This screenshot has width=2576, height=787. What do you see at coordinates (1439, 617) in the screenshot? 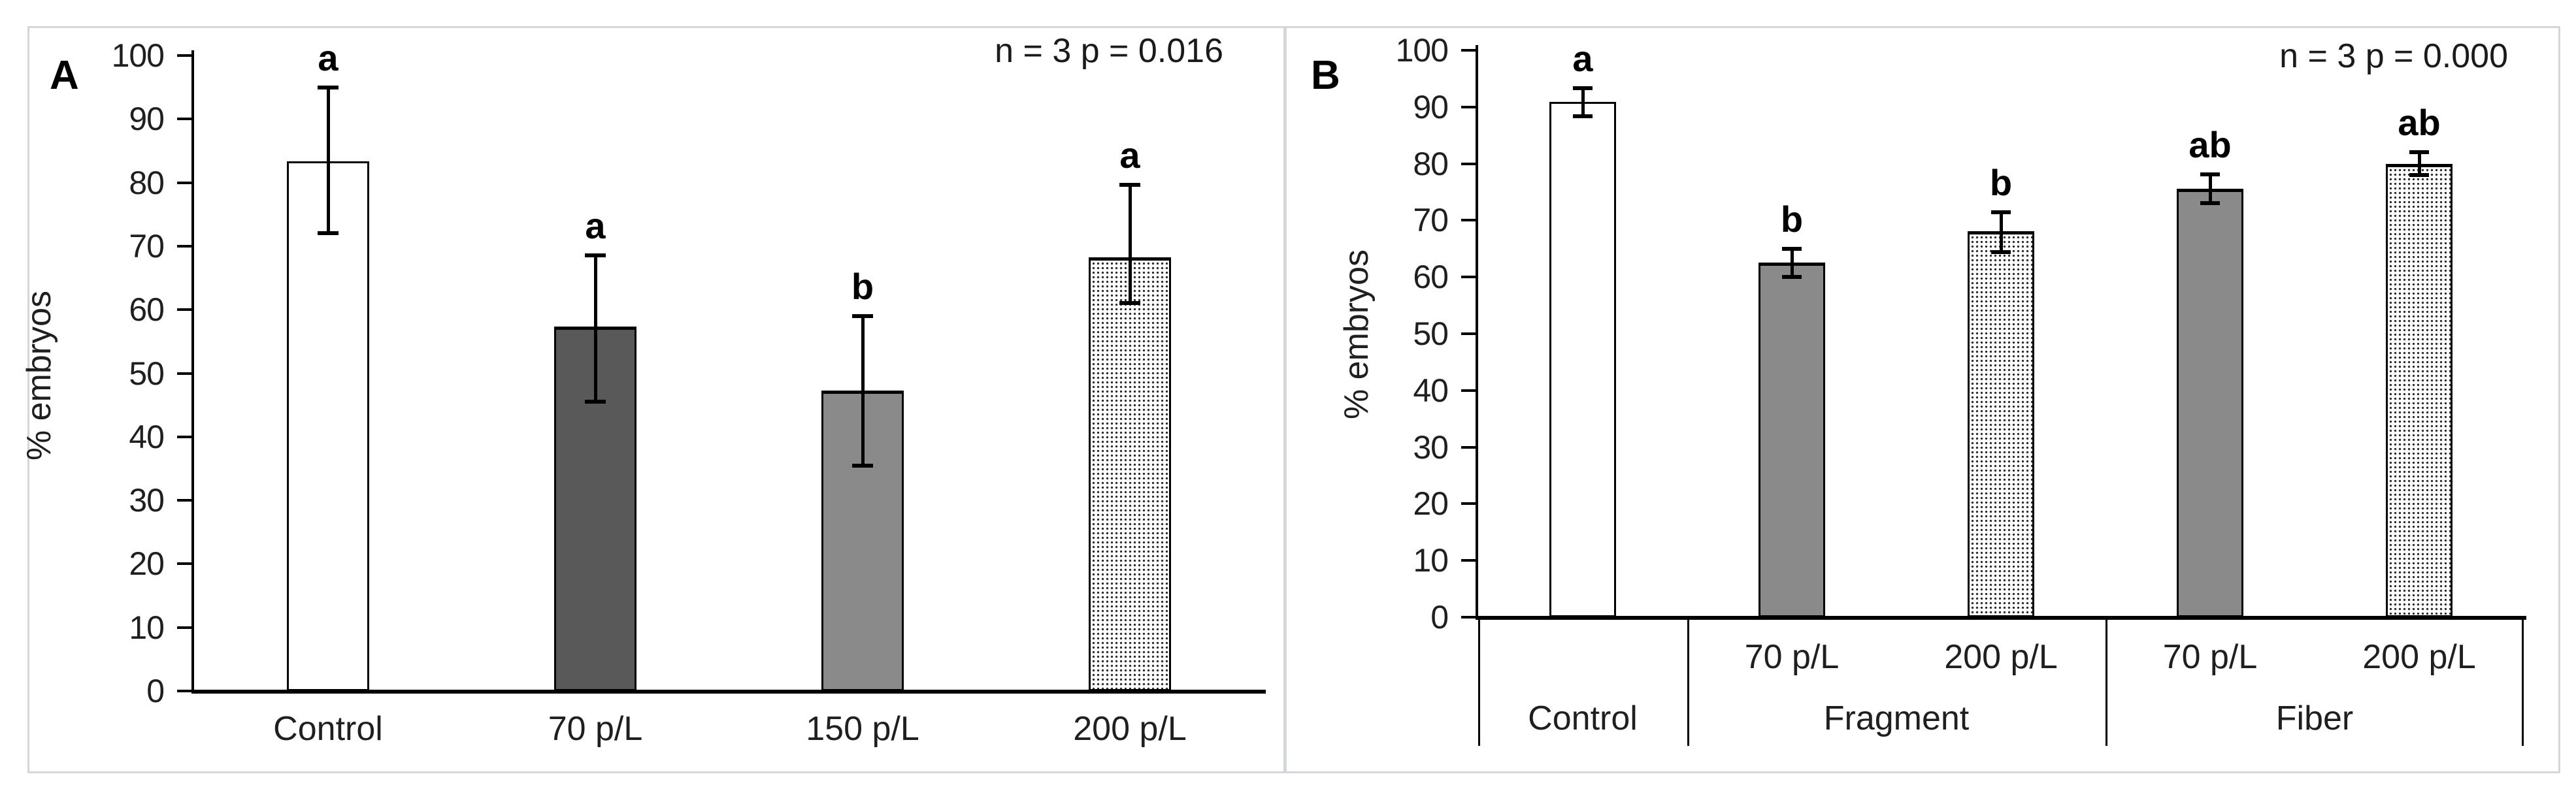
I see `y-tick-label: 0` at bounding box center [1439, 617].